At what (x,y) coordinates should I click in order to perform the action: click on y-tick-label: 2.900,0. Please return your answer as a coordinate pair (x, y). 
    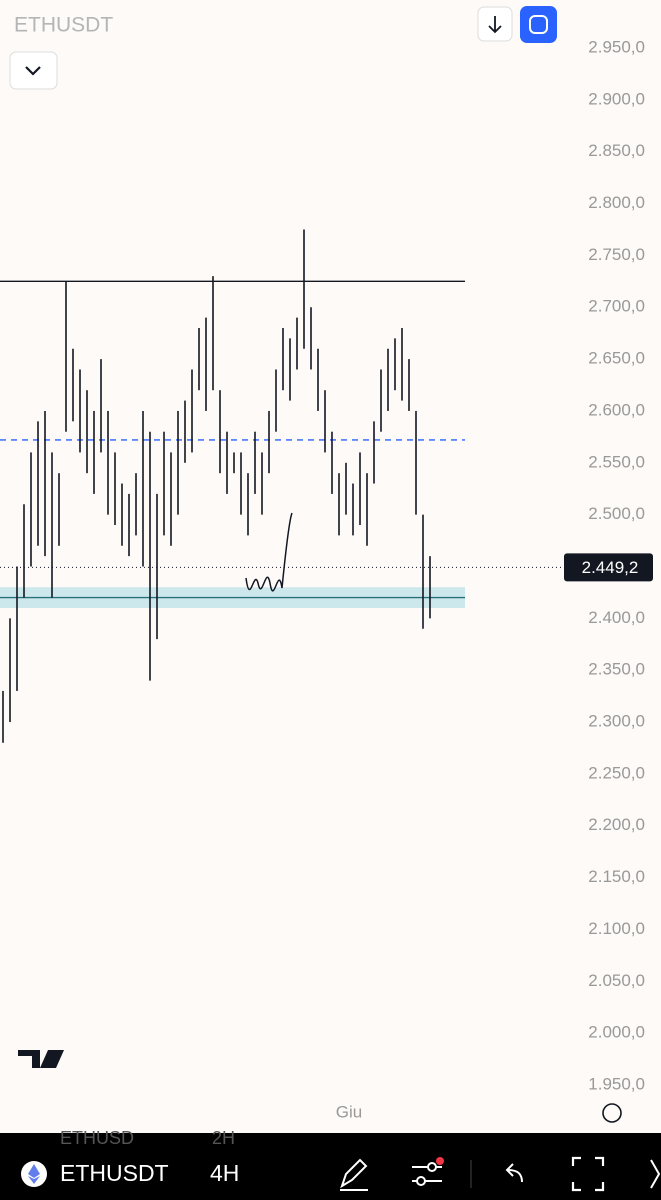
    Looking at the image, I should click on (616, 98).